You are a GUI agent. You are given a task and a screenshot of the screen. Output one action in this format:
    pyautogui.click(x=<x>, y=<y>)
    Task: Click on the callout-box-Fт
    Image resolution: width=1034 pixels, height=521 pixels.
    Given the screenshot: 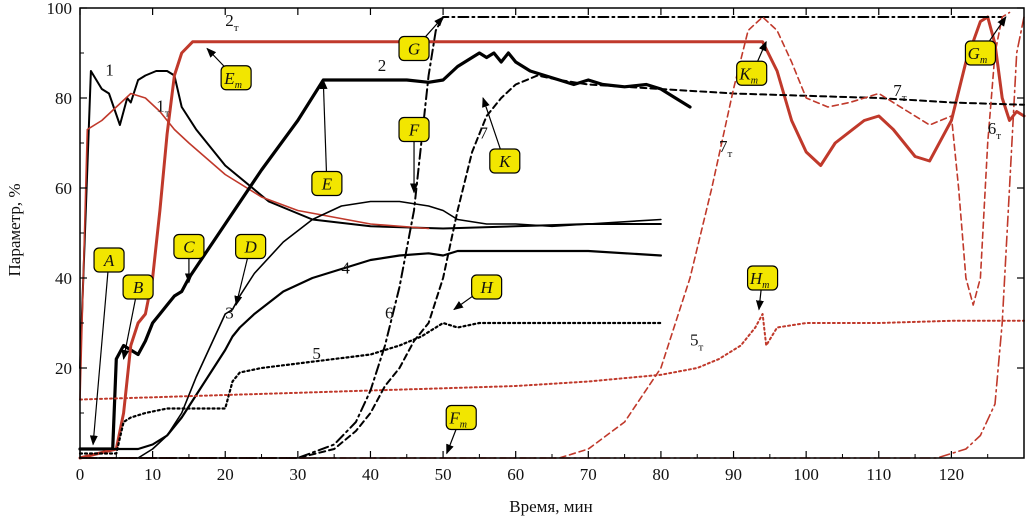 What is the action you would take?
    pyautogui.click(x=461, y=417)
    